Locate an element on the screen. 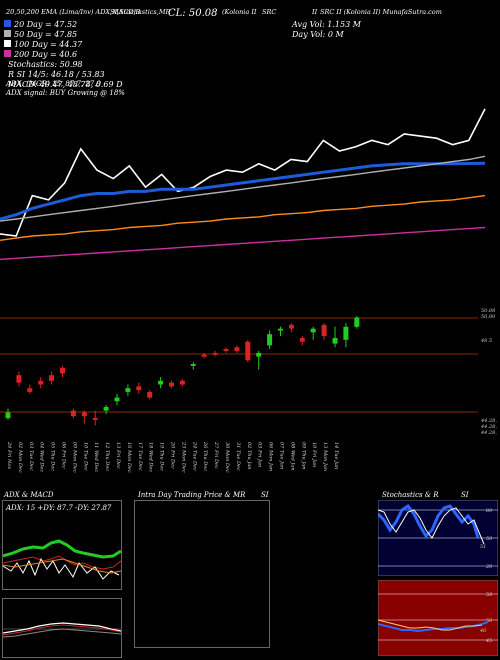  date-label: 13 Mon Jan is located at coordinates (325, 456).